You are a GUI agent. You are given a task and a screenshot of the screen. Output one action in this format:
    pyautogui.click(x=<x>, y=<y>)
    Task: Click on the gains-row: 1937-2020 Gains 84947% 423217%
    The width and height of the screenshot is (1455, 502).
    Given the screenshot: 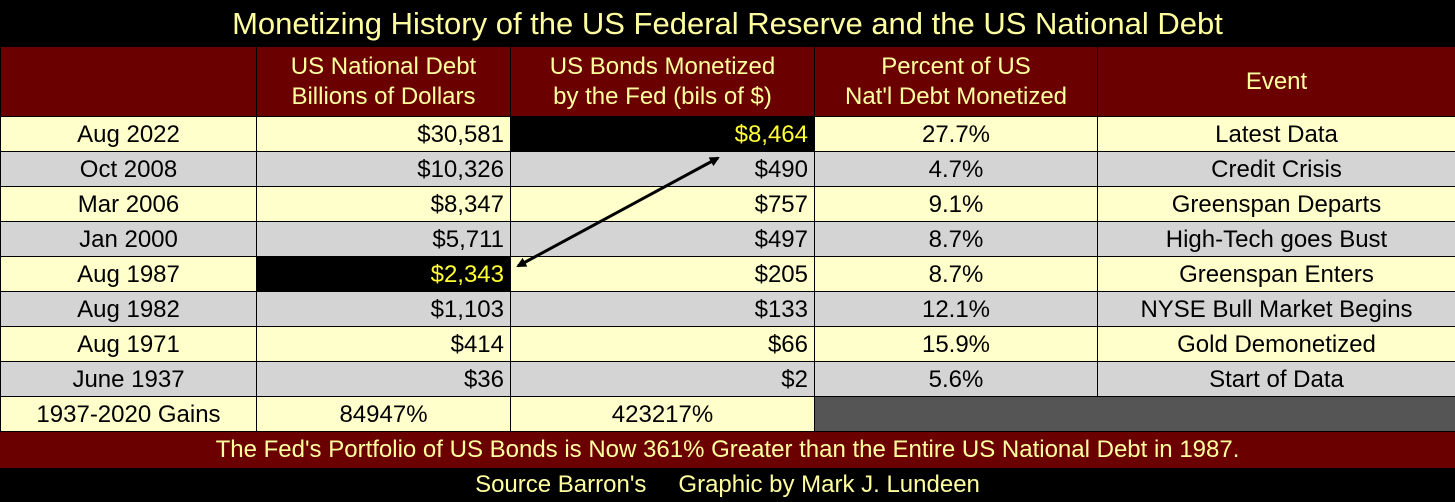 What is the action you would take?
    pyautogui.click(x=727, y=414)
    